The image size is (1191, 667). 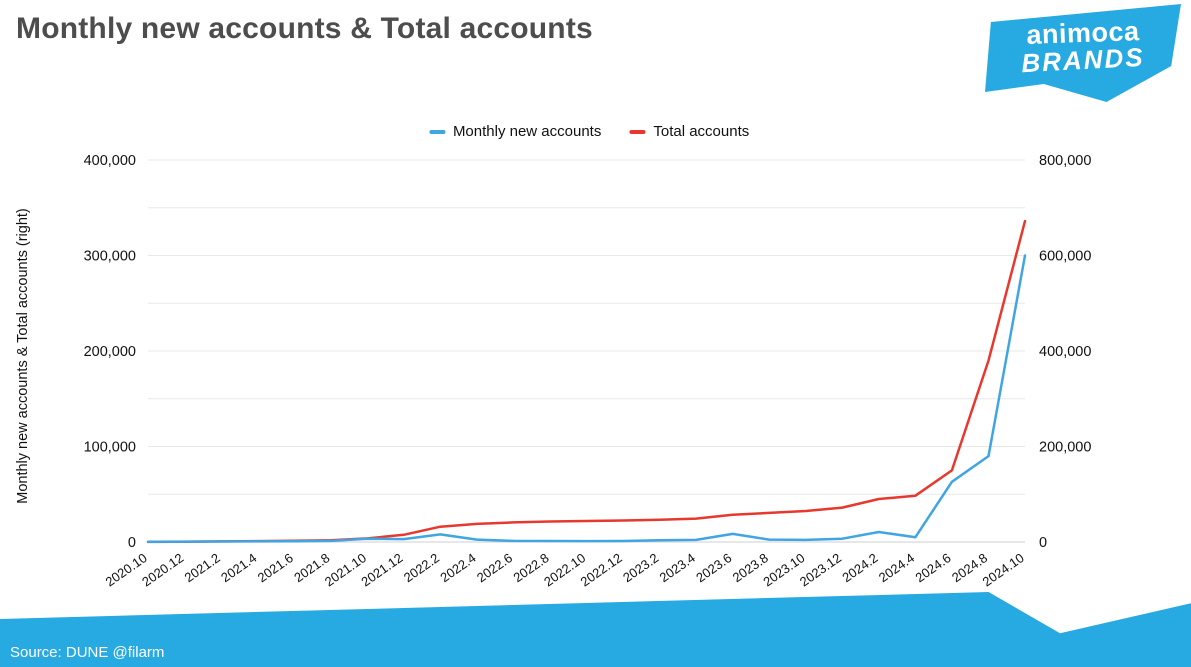 What do you see at coordinates (436, 131) in the screenshot?
I see `legend-swatch-blue-icon` at bounding box center [436, 131].